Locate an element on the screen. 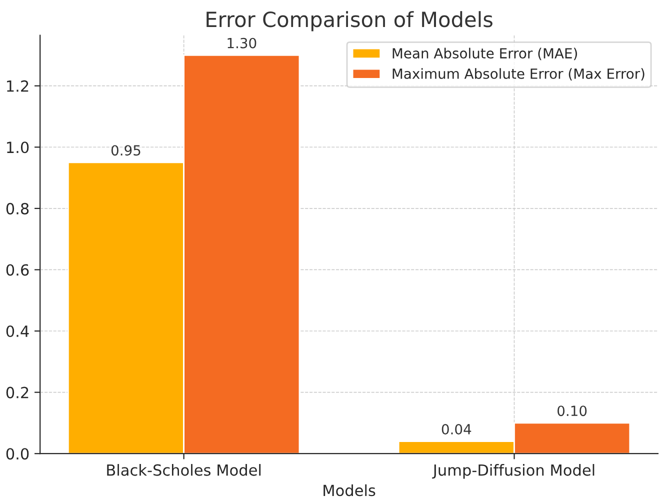 This screenshot has width=668, height=504. chart-title: Error Comparison of Models is located at coordinates (349, 21).